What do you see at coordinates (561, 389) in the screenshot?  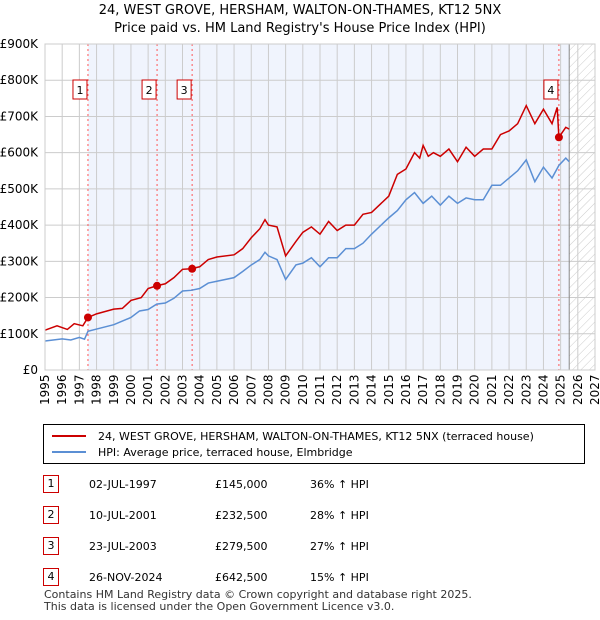 I see `x-tick-label: 2025` at bounding box center [561, 389].